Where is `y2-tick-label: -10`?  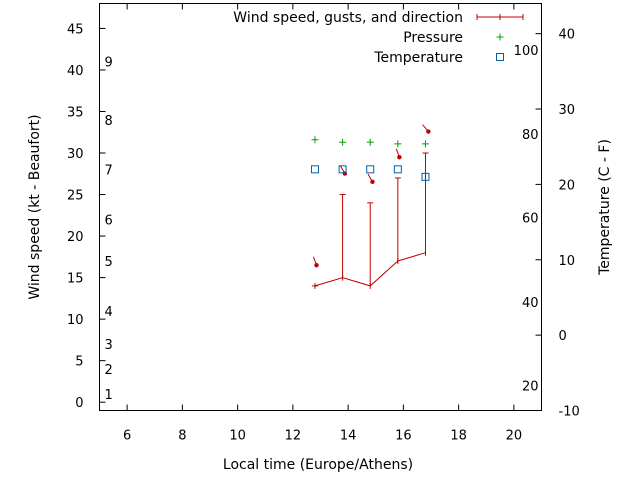 y2-tick-label: -10 is located at coordinates (569, 412).